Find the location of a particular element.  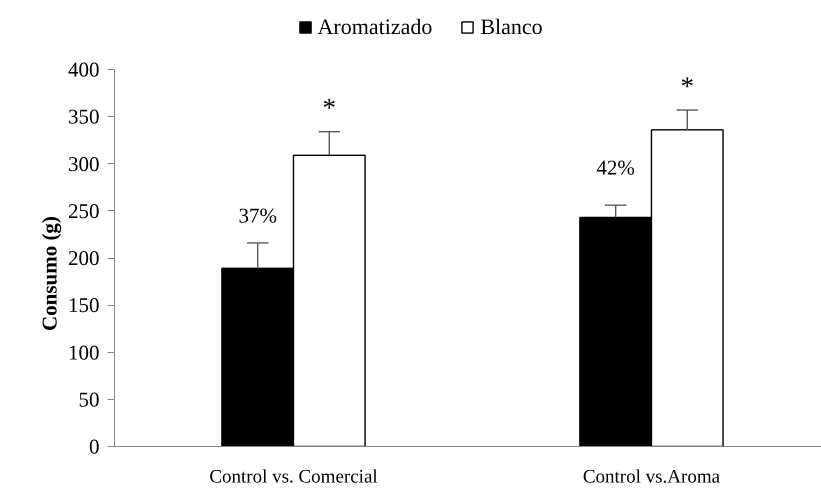

y-tick-label: 0 is located at coordinates (94, 446).